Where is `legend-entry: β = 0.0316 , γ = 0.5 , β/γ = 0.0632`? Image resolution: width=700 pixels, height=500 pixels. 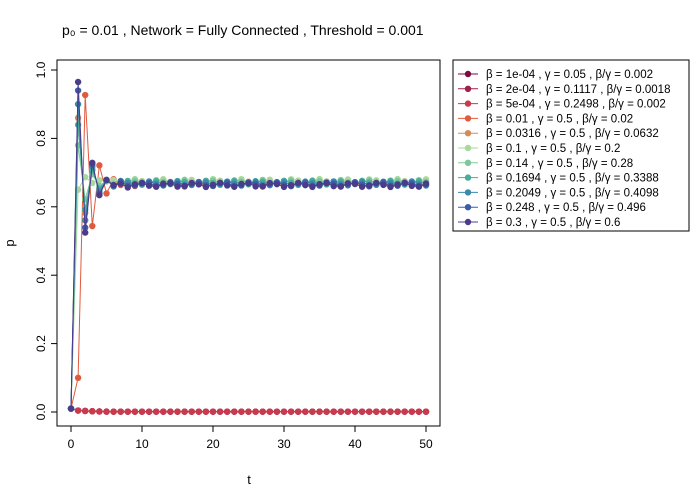 legend-entry: β = 0.0316 , γ = 0.5 , β/γ = 0.0632 is located at coordinates (572, 134).